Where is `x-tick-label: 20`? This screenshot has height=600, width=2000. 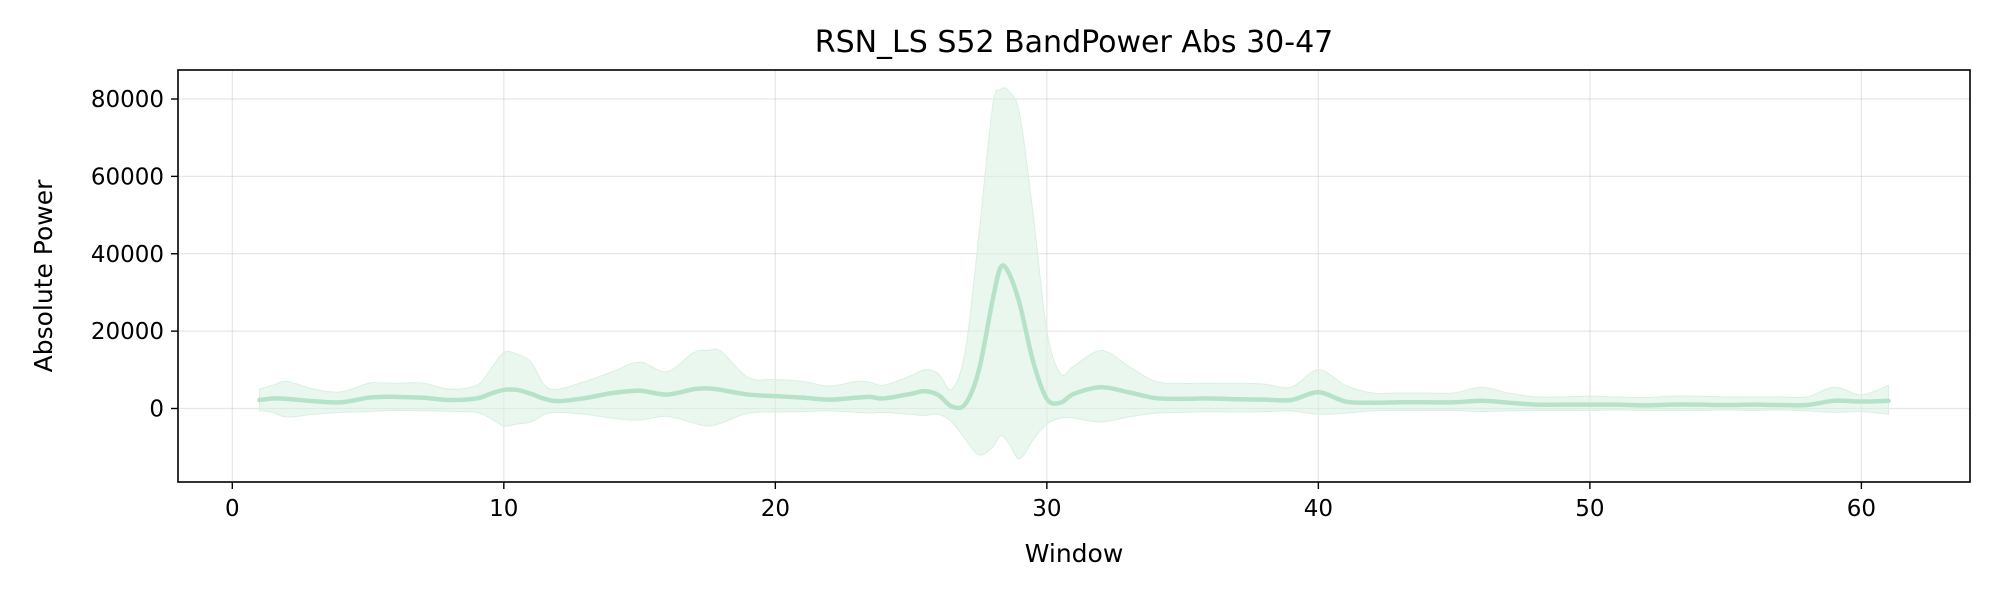 x-tick-label: 20 is located at coordinates (775, 509).